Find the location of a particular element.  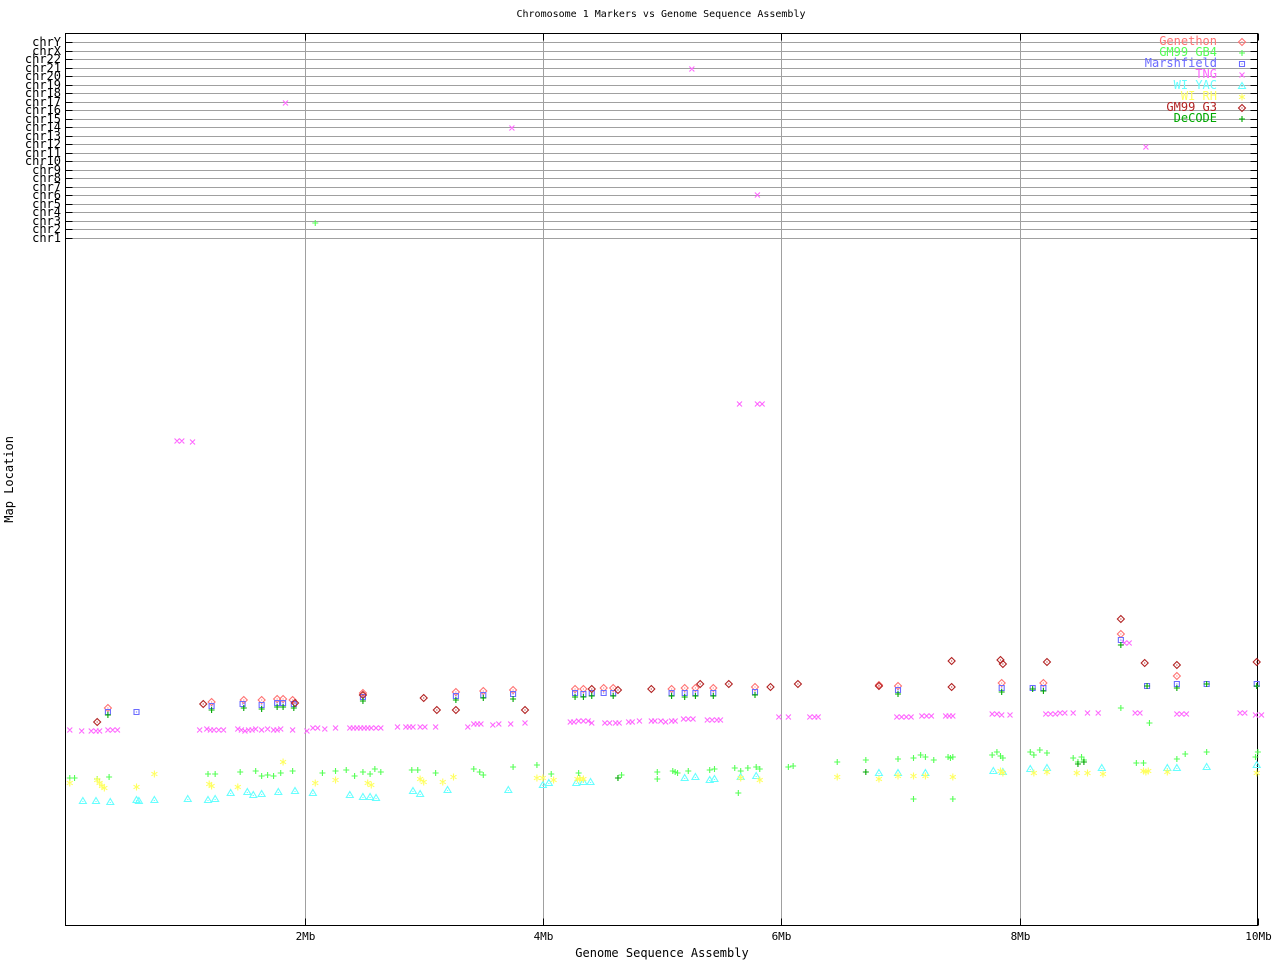

y-tick-label: chr20 is located at coordinates (42, 76).